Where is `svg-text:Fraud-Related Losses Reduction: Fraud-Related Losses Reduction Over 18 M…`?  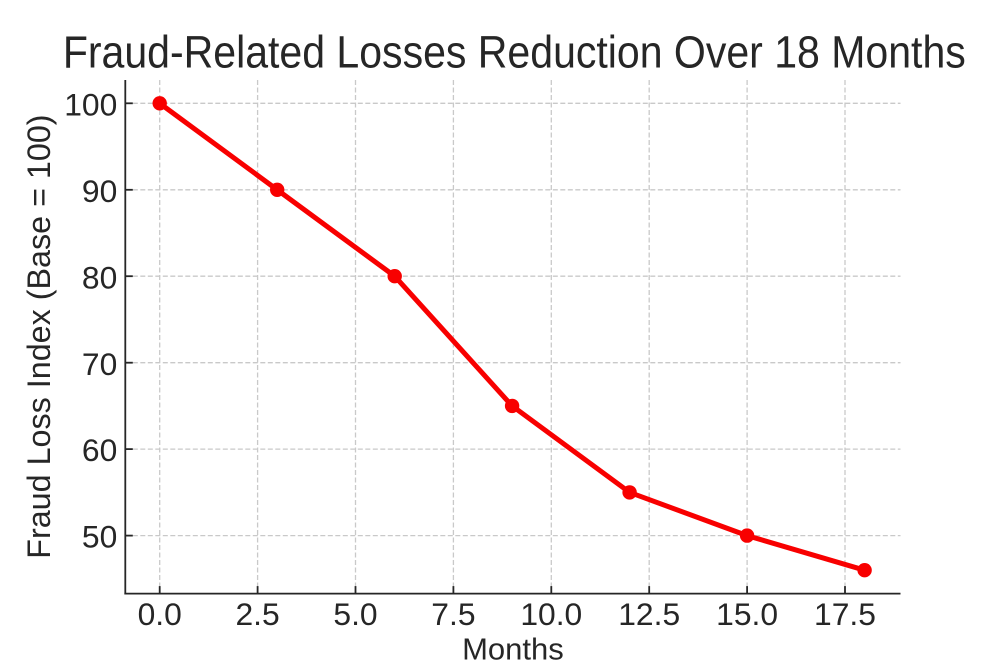 svg-text:Fraud-Related Losses Reduction: Fraud-Related Losses Reduction Over 18 M… is located at coordinates (514, 52).